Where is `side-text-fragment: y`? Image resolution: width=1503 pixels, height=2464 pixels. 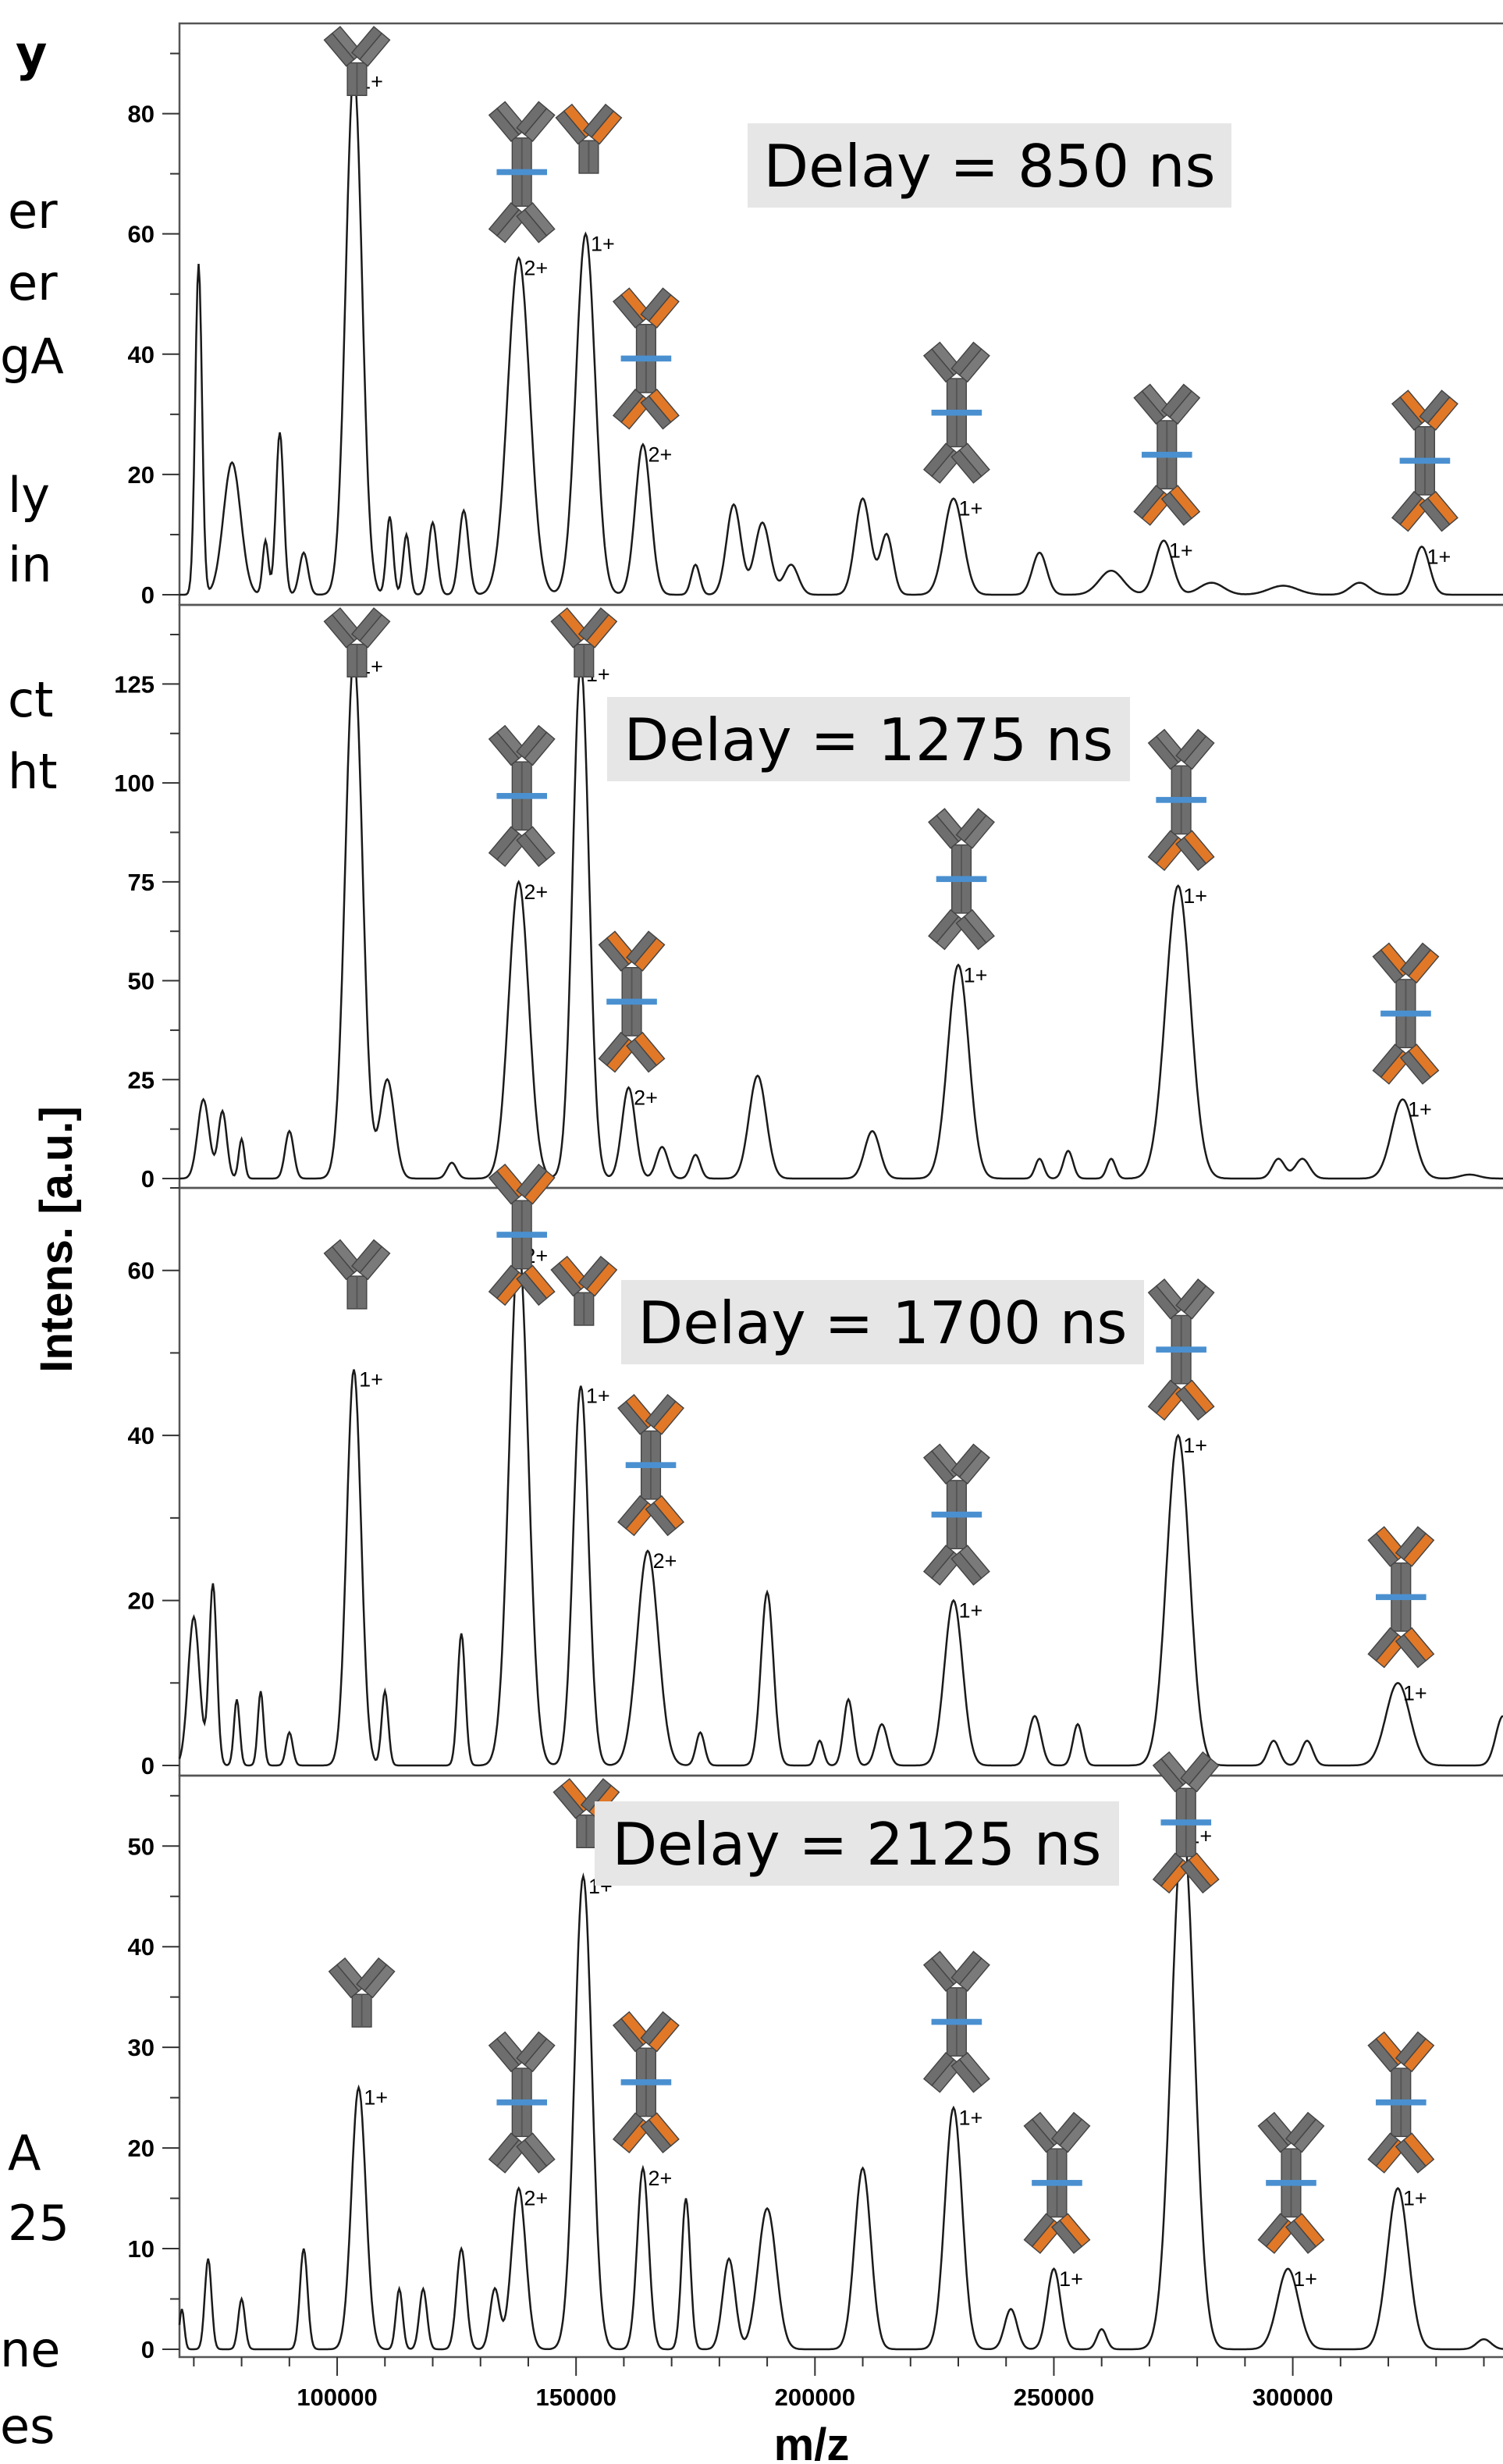 side-text-fragment: y is located at coordinates (32, 53).